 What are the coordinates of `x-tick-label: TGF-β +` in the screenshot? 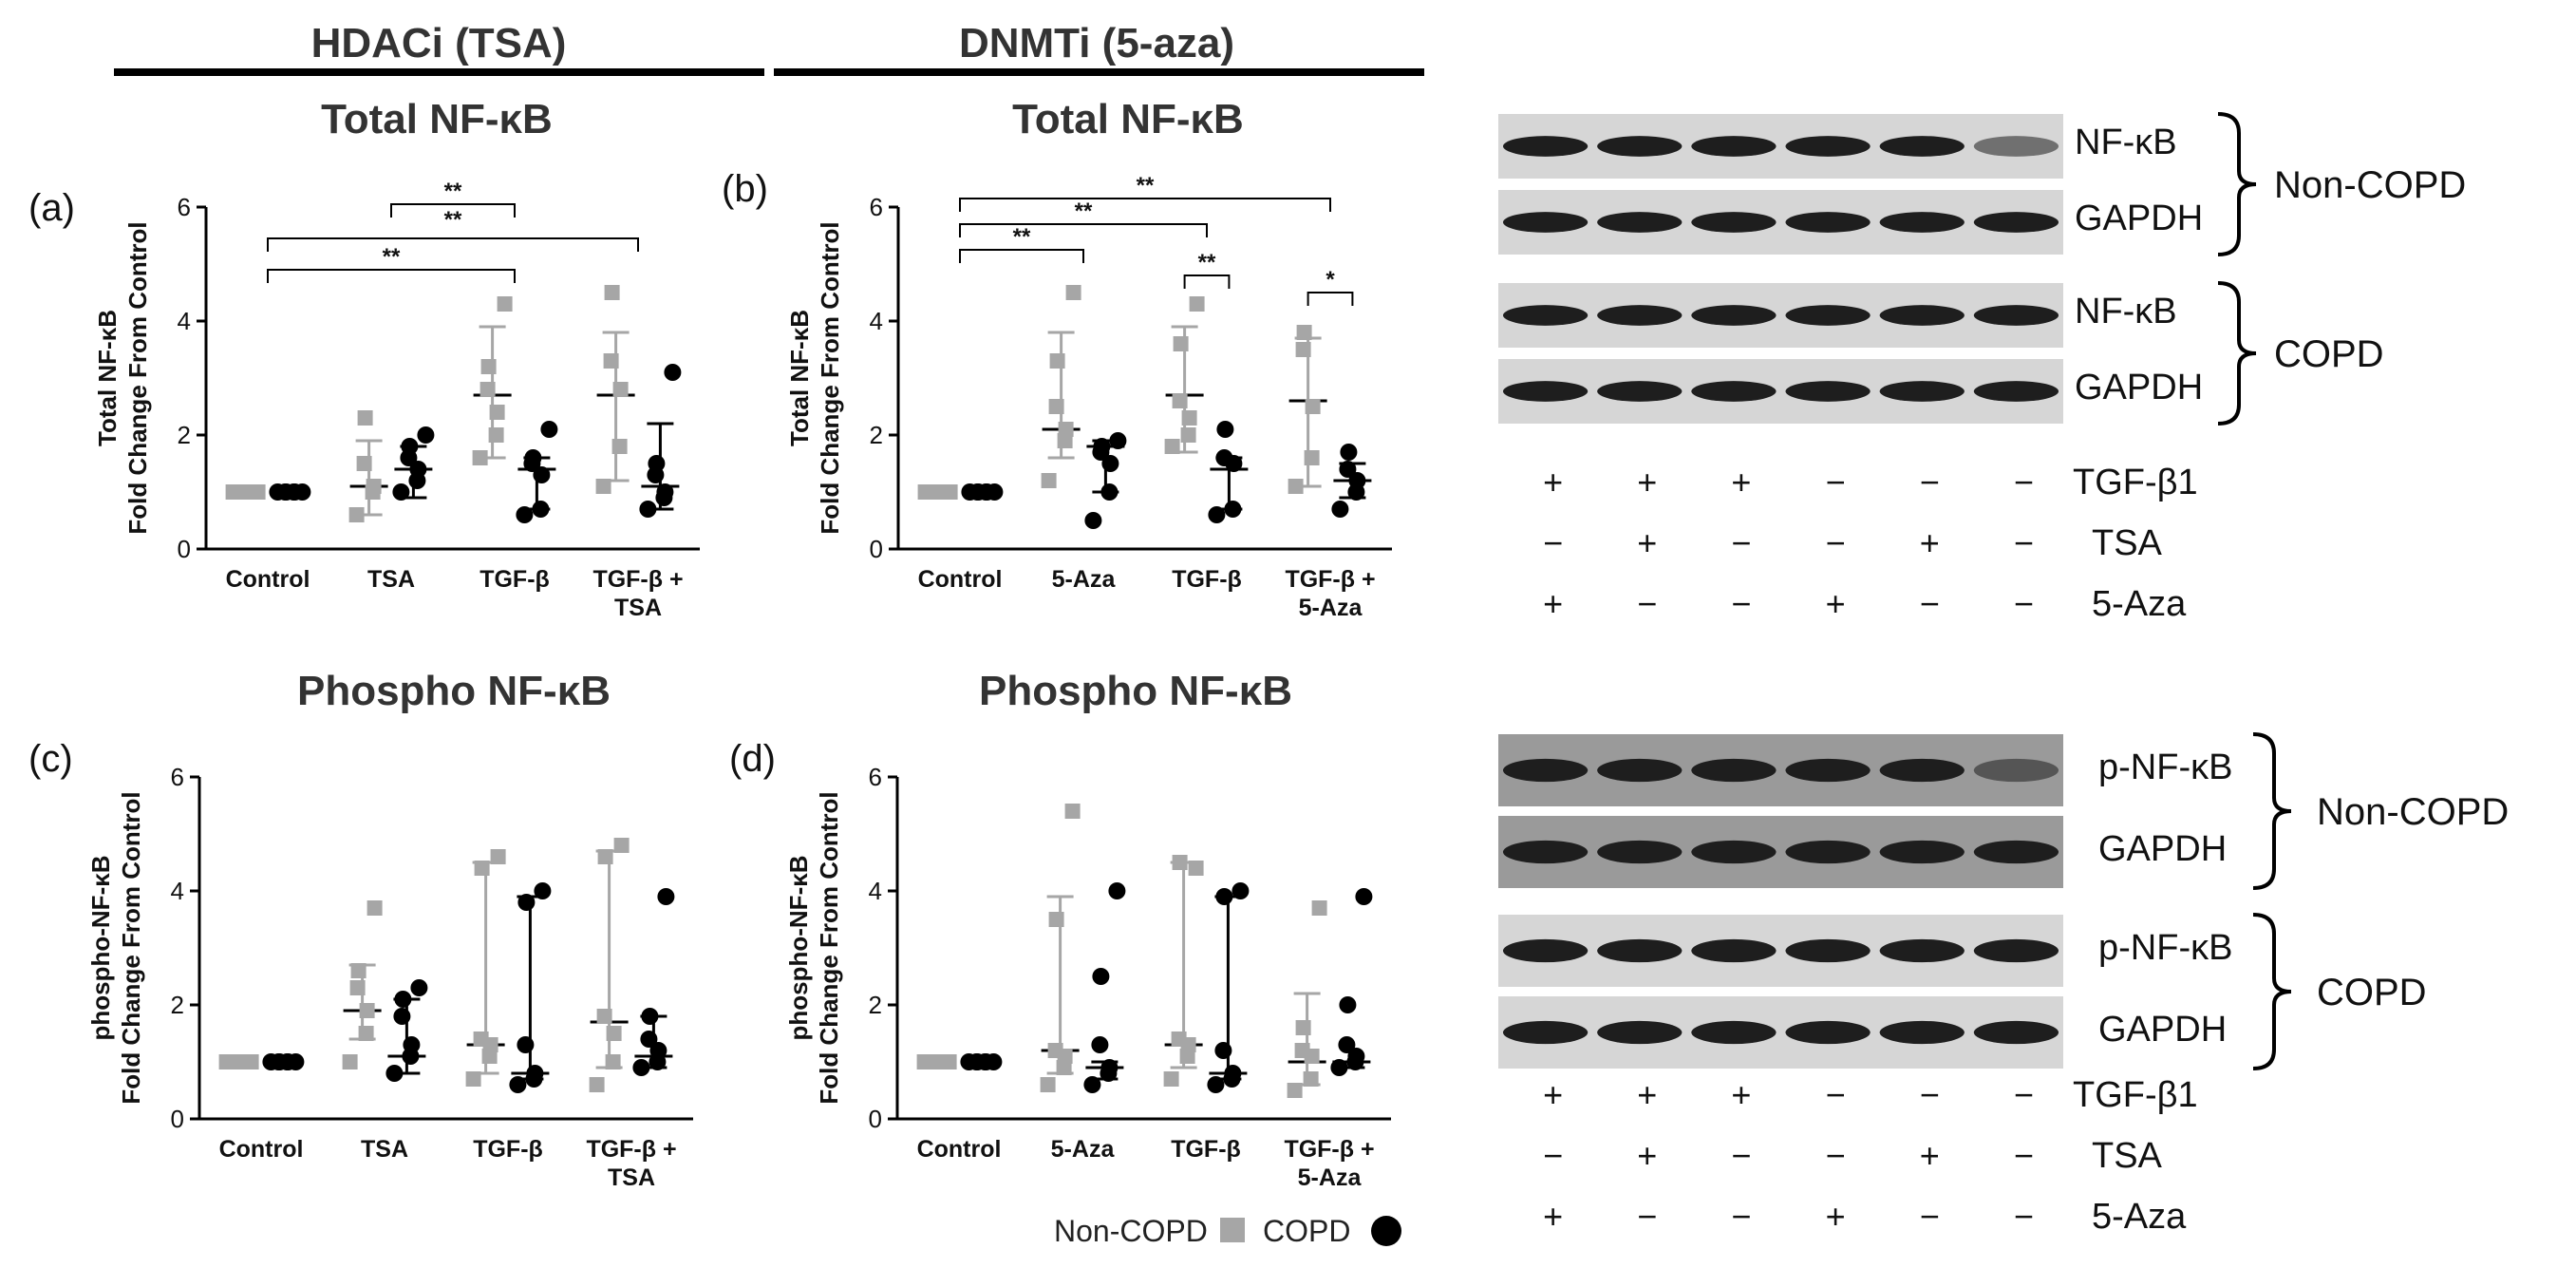 It's located at (1329, 1149).